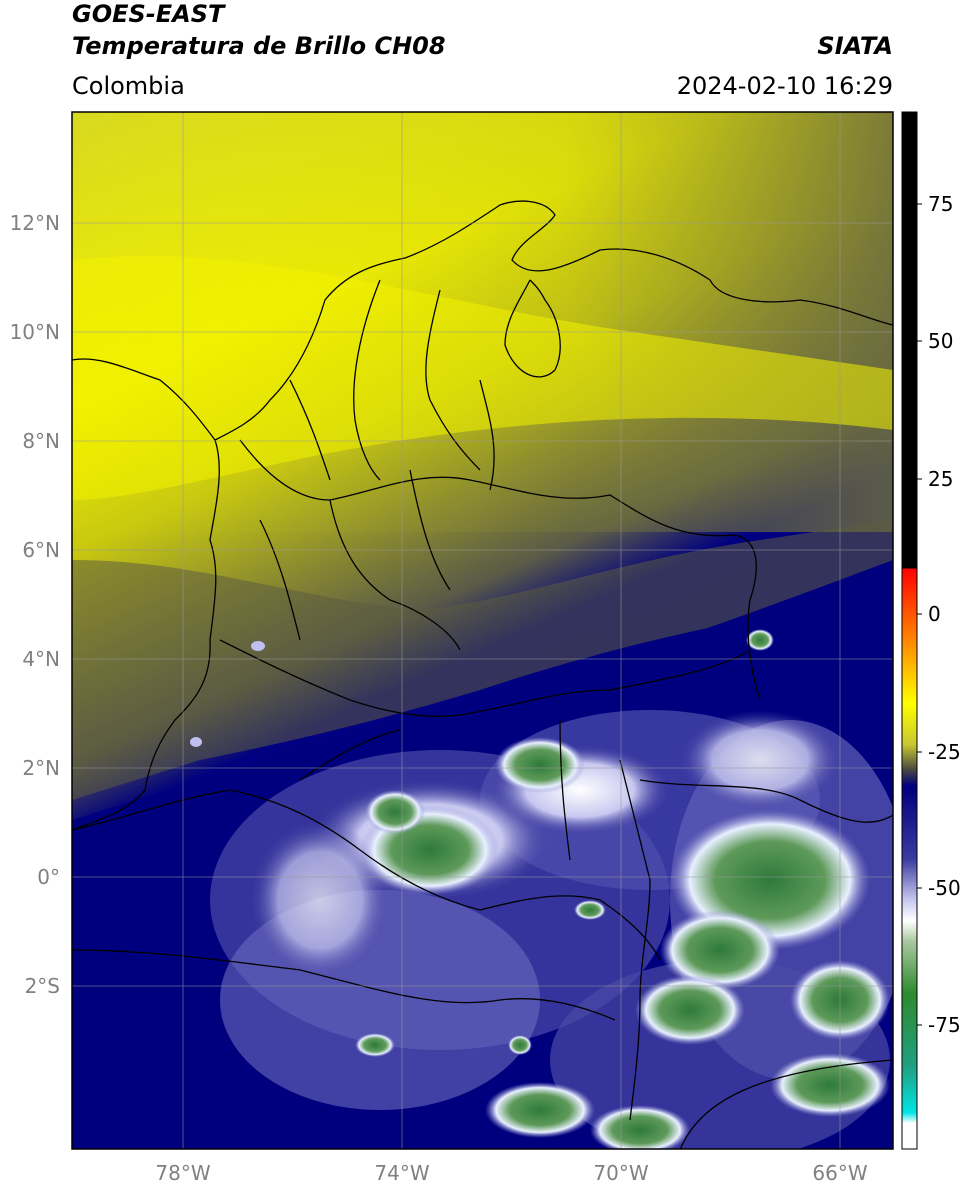 This screenshot has width=966, height=1190. I want to click on datetime-label: 2024-02-10 16:29, so click(784, 86).